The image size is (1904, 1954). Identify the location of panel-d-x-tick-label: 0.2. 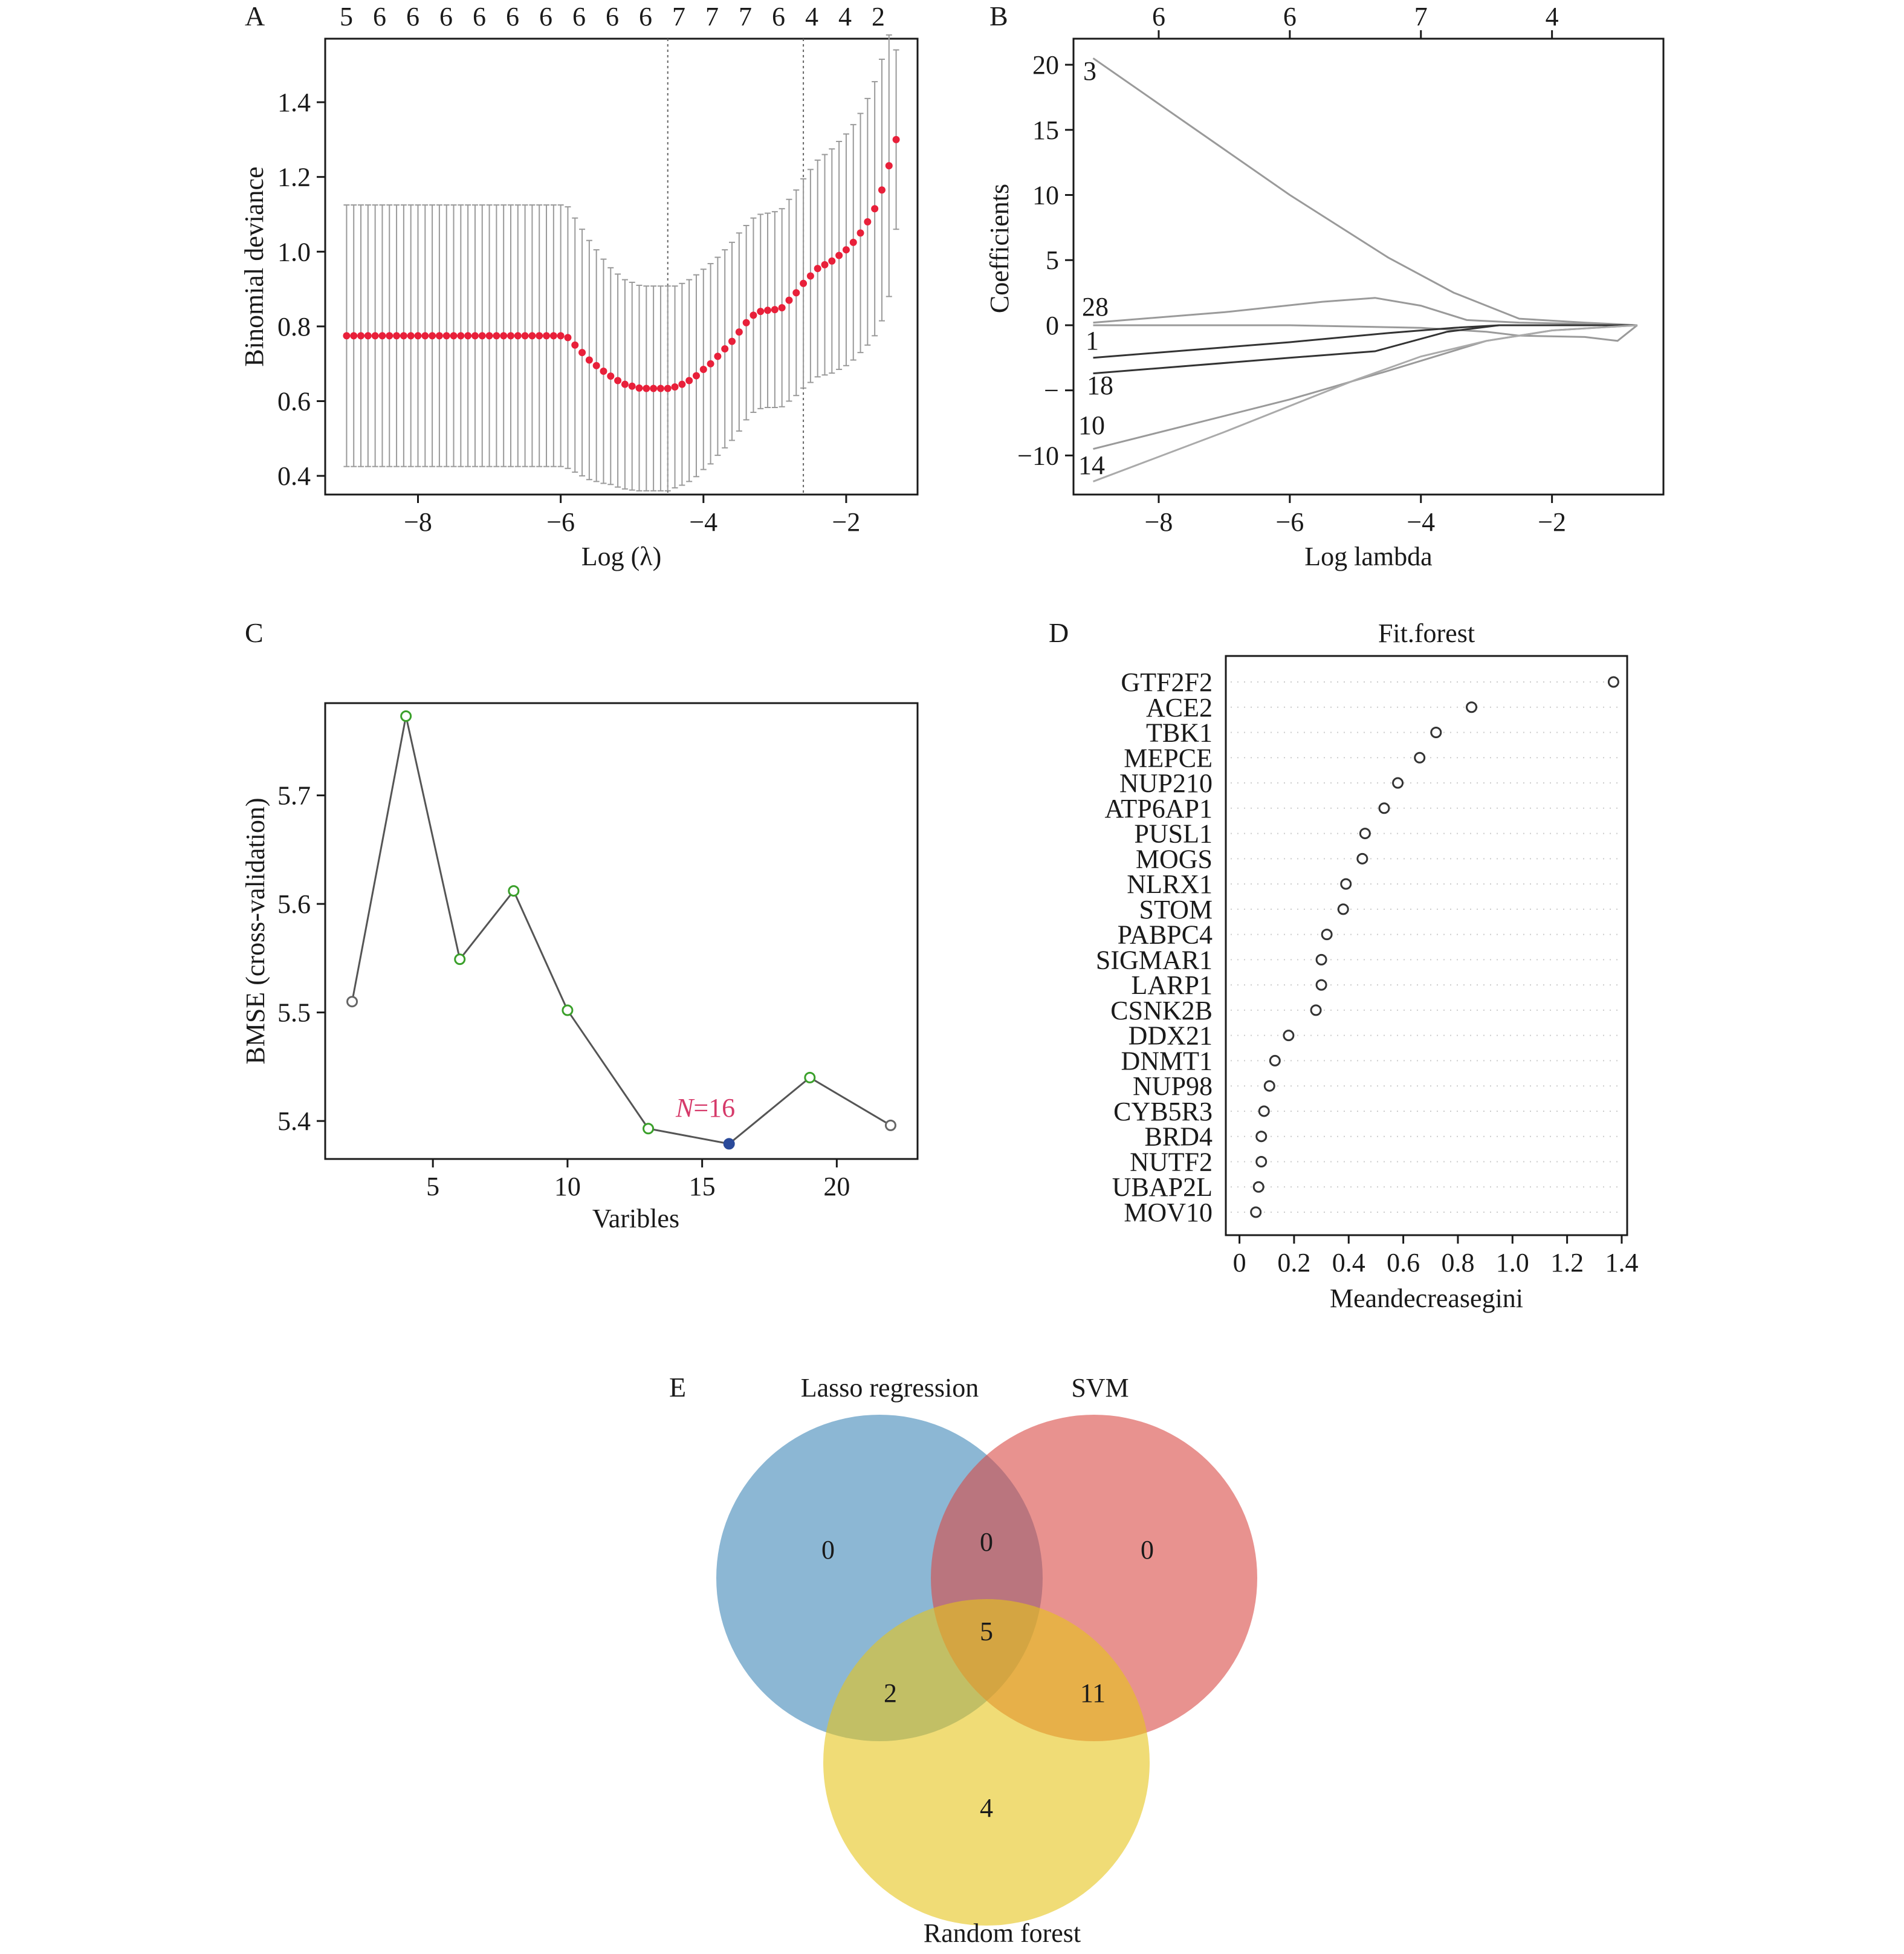
(1293, 1262).